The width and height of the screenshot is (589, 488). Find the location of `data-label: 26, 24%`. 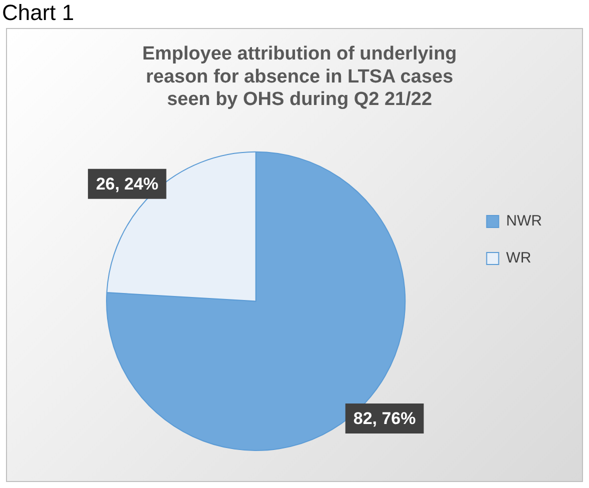

data-label: 26, 24% is located at coordinates (127, 184).